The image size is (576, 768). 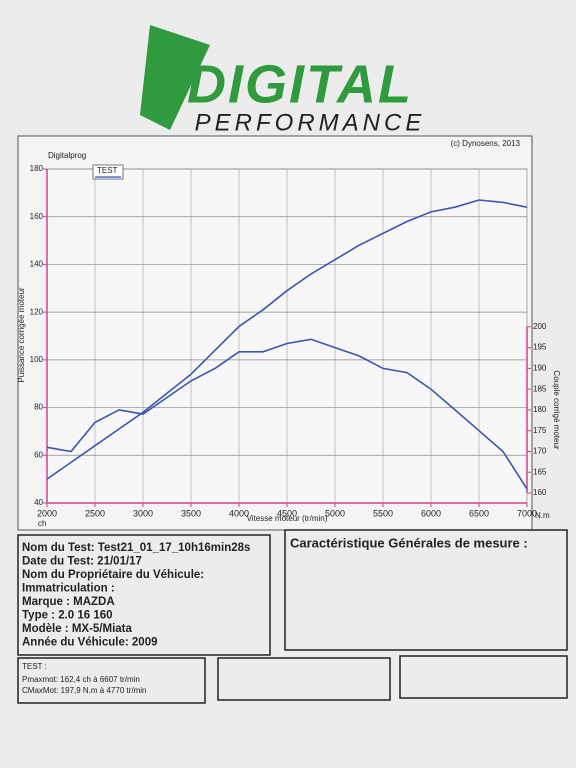 What do you see at coordinates (542, 515) in the screenshot?
I see `y2-unit: N.m` at bounding box center [542, 515].